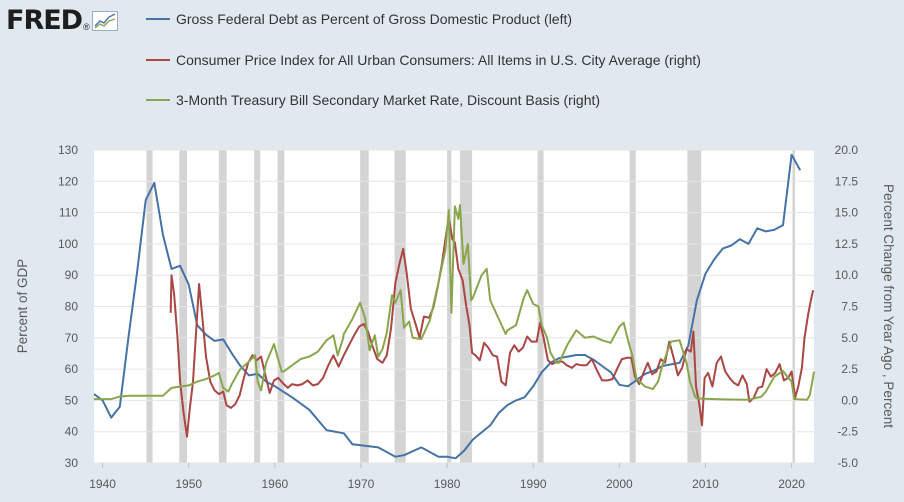 The height and width of the screenshot is (502, 904). I want to click on y-tick-right-20.0: 20.0, so click(847, 150).